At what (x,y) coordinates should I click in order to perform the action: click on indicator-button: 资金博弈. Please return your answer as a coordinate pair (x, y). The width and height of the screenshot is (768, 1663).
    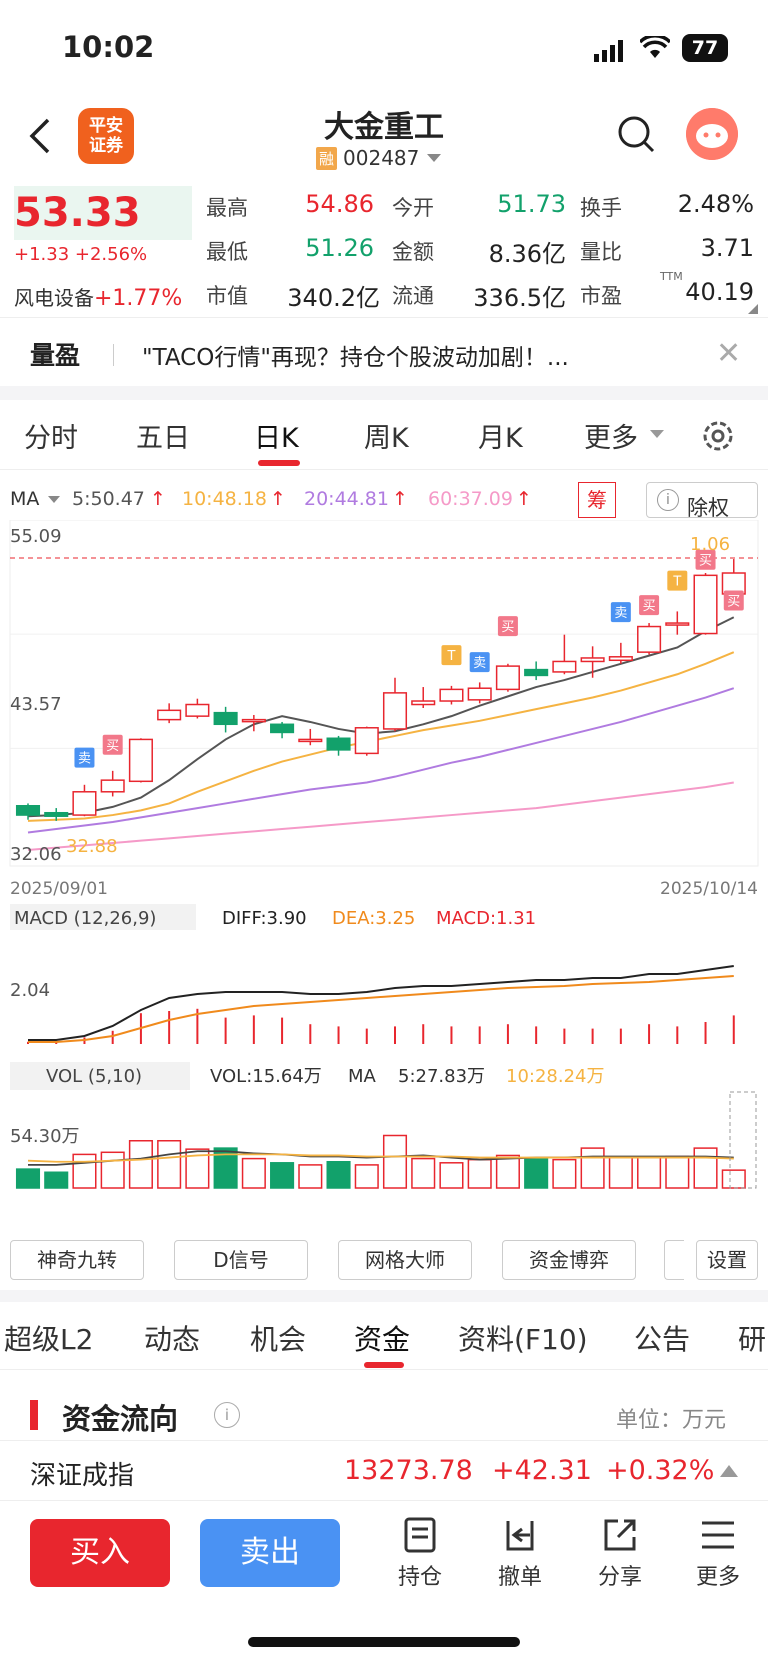
    Looking at the image, I should click on (569, 1260).